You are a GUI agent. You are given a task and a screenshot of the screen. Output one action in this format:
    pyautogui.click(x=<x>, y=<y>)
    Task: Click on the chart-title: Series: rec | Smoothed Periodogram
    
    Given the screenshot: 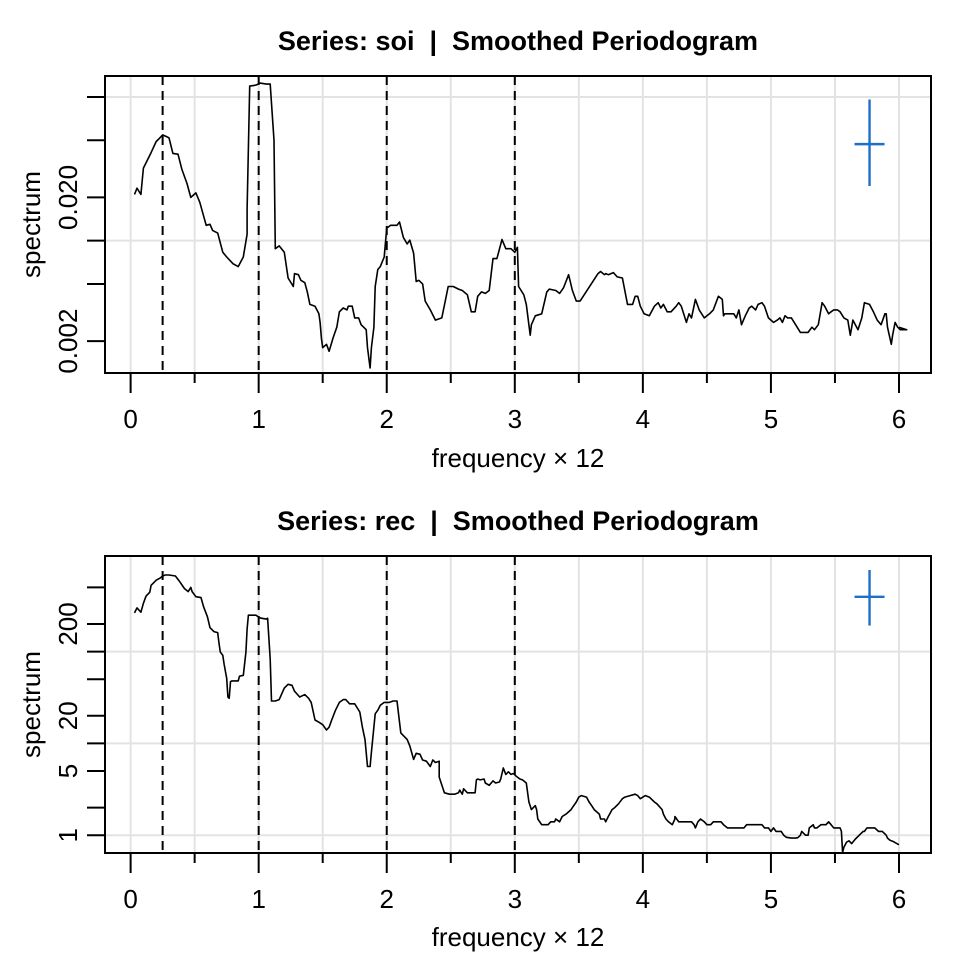 What is the action you would take?
    pyautogui.click(x=518, y=521)
    